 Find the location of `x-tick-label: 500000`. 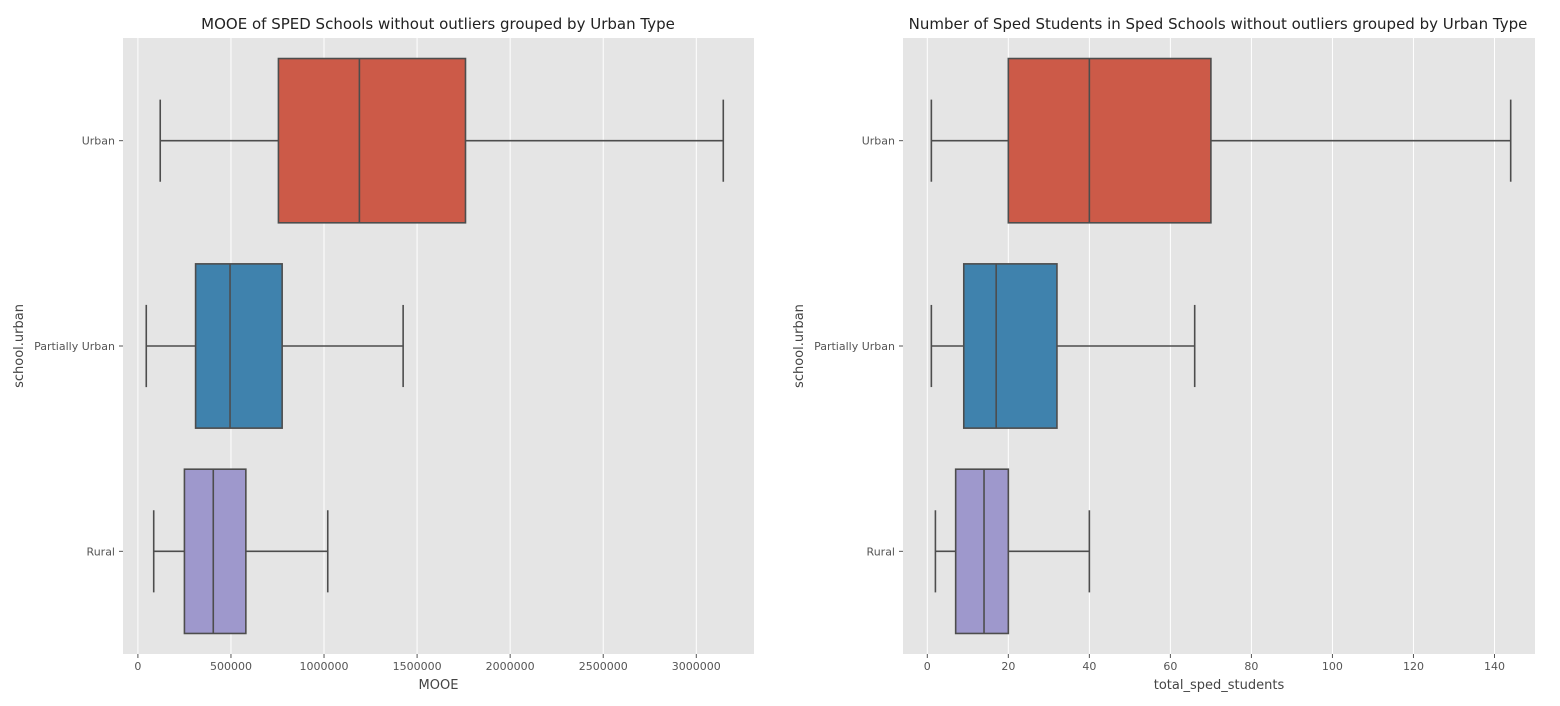

x-tick-label: 500000 is located at coordinates (231, 666).